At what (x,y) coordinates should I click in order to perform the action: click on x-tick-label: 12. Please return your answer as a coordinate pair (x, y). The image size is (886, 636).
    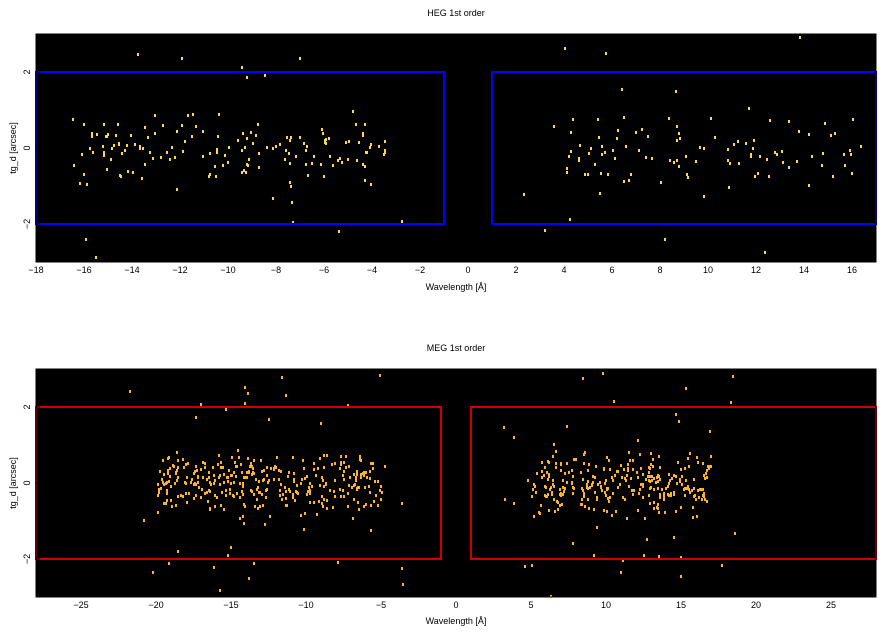
    Looking at the image, I should click on (756, 270).